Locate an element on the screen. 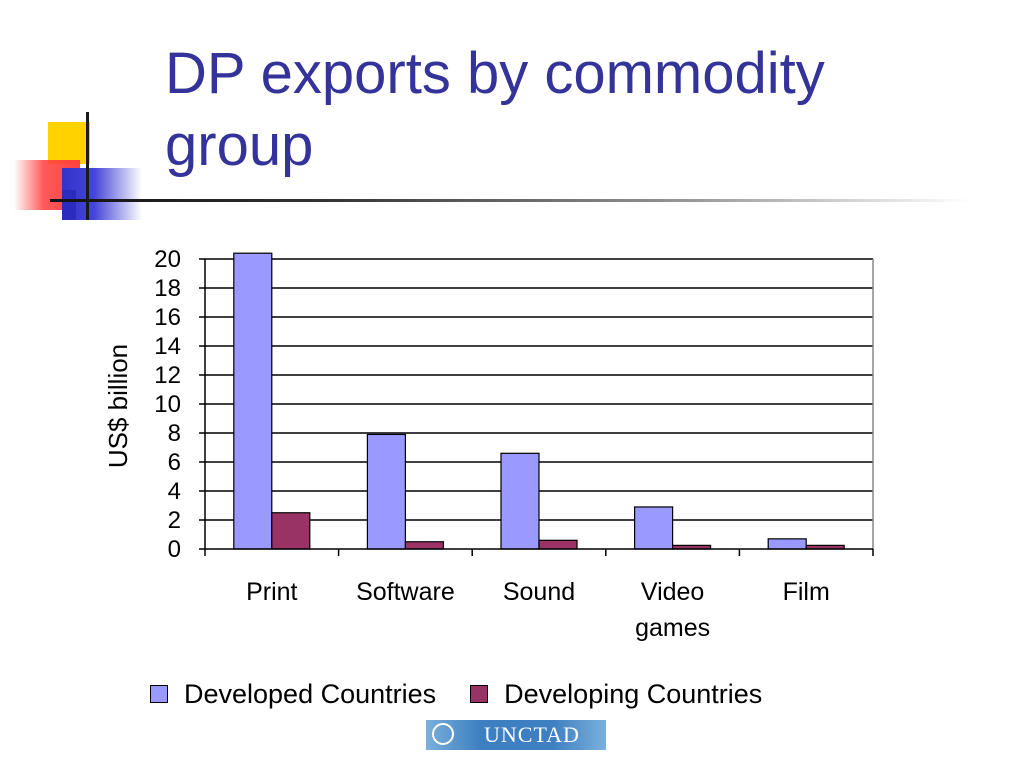 The width and height of the screenshot is (1024, 768). y-tick-label: 10 is located at coordinates (167, 404).